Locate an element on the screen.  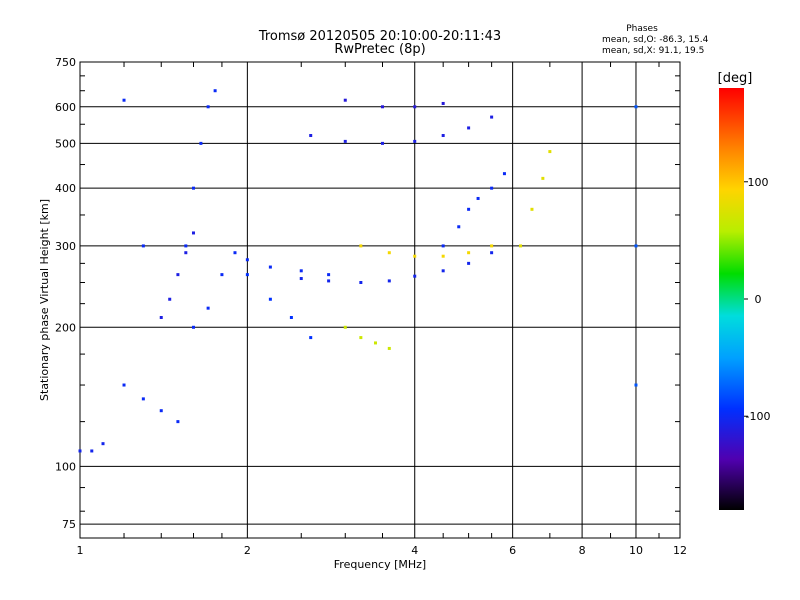
x-tick-label: 4 is located at coordinates (414, 550).